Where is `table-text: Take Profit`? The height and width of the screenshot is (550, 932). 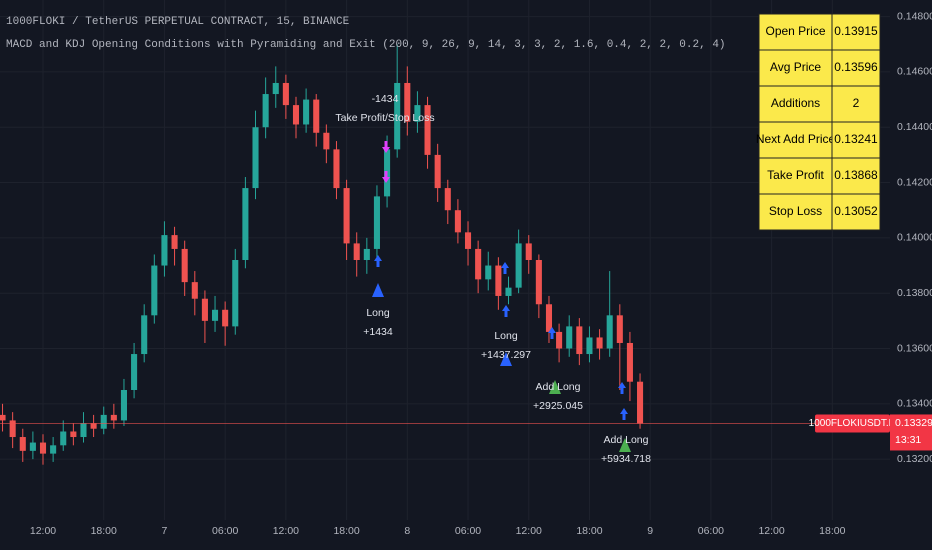
table-text: Take Profit is located at coordinates (795, 175).